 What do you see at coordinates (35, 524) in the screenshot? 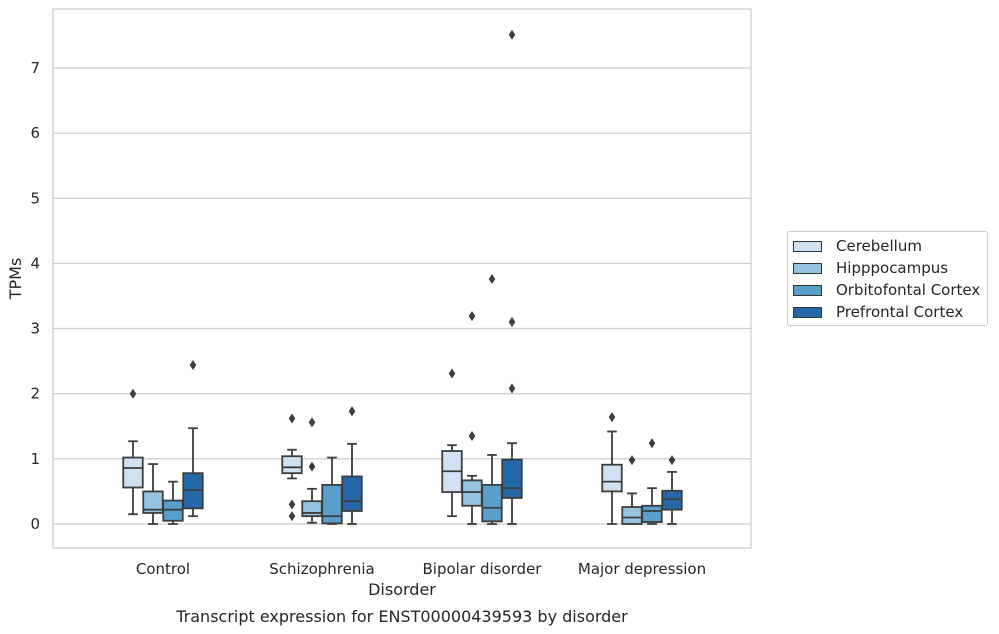
I see `y-tick-label: 0` at bounding box center [35, 524].